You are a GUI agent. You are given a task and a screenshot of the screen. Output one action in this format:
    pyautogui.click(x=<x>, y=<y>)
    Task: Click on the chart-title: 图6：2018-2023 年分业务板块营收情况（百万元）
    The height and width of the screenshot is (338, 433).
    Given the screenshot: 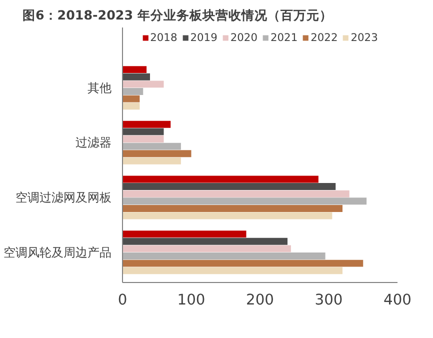 What is the action you would take?
    pyautogui.click(x=177, y=15)
    